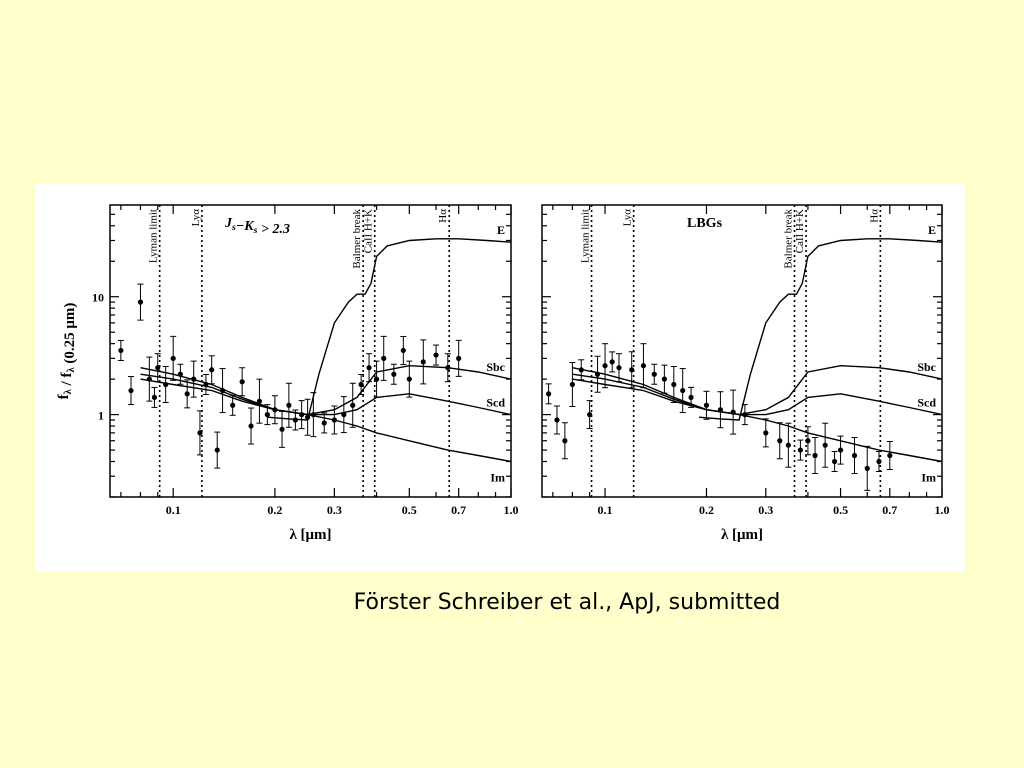  I want to click on template-label-im: Im, so click(928, 478).